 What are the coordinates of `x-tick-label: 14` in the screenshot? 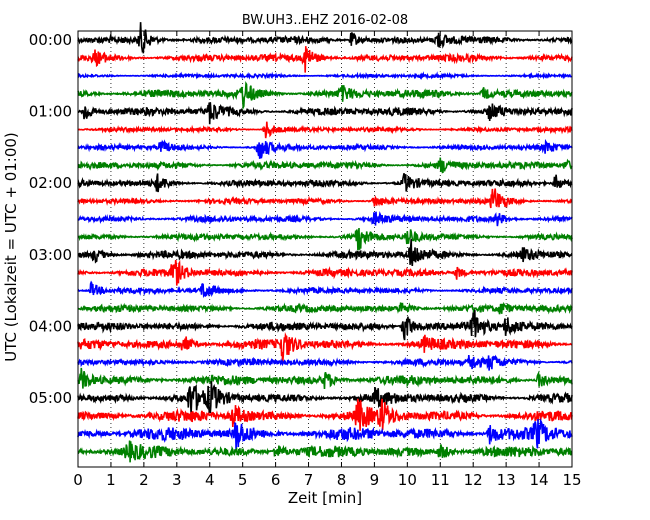 It's located at (539, 480).